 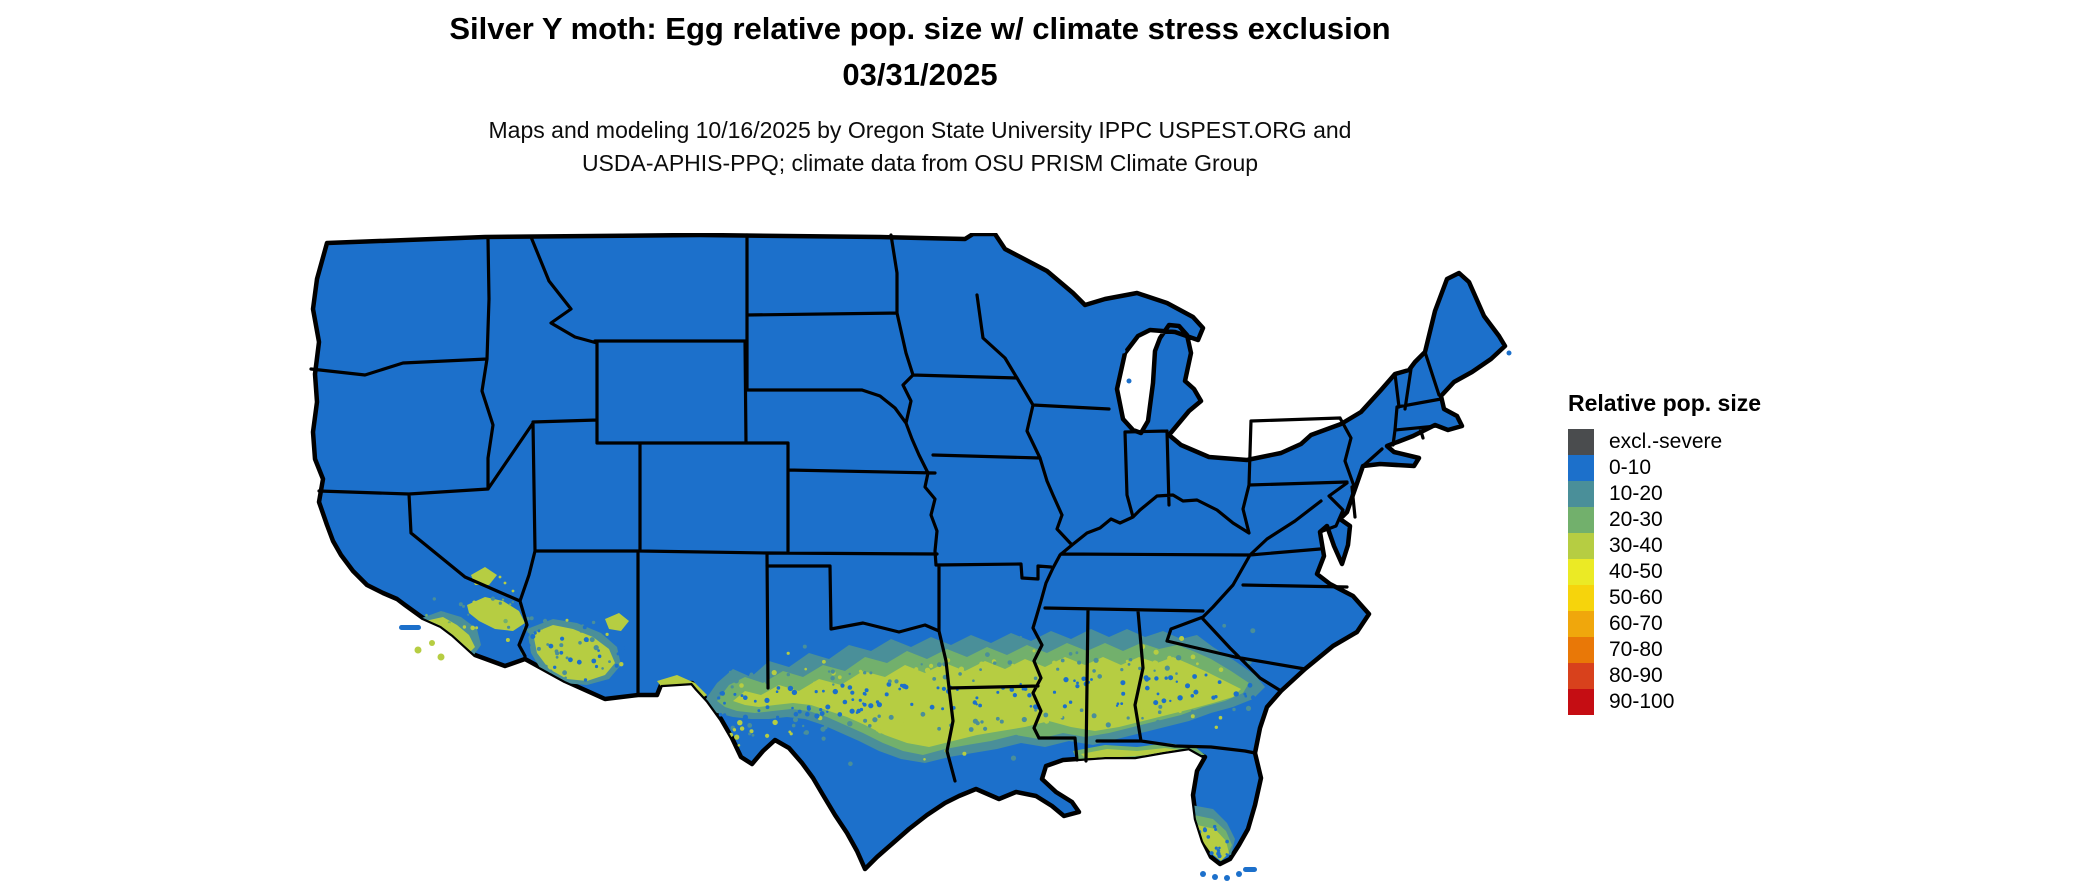 What do you see at coordinates (1718, 468) in the screenshot?
I see `legend-row: 0-10` at bounding box center [1718, 468].